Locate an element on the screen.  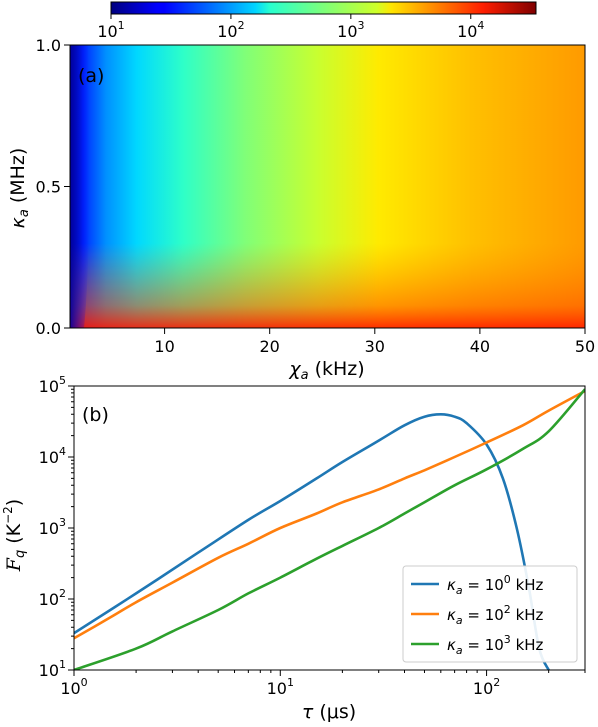
heatmap-blue-wedge is located at coordinates (80, 186).